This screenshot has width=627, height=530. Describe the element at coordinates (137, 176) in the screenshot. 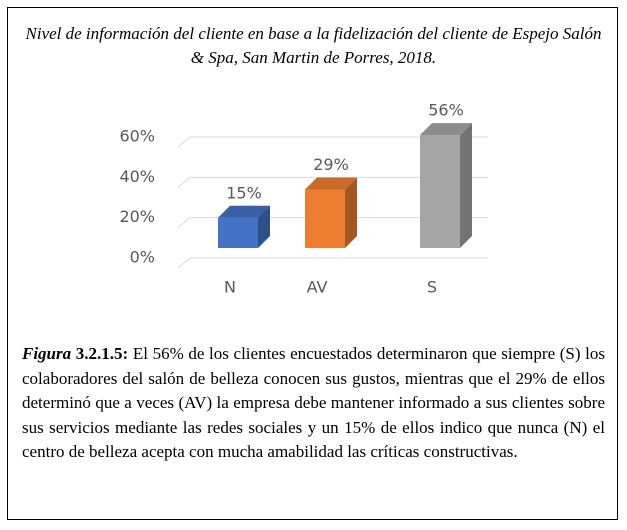

I see `y-tick-label: 40%` at that location.